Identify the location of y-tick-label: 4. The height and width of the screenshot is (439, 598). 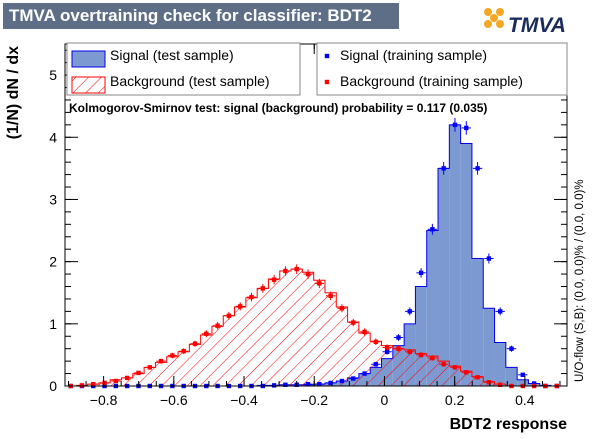
(53, 137).